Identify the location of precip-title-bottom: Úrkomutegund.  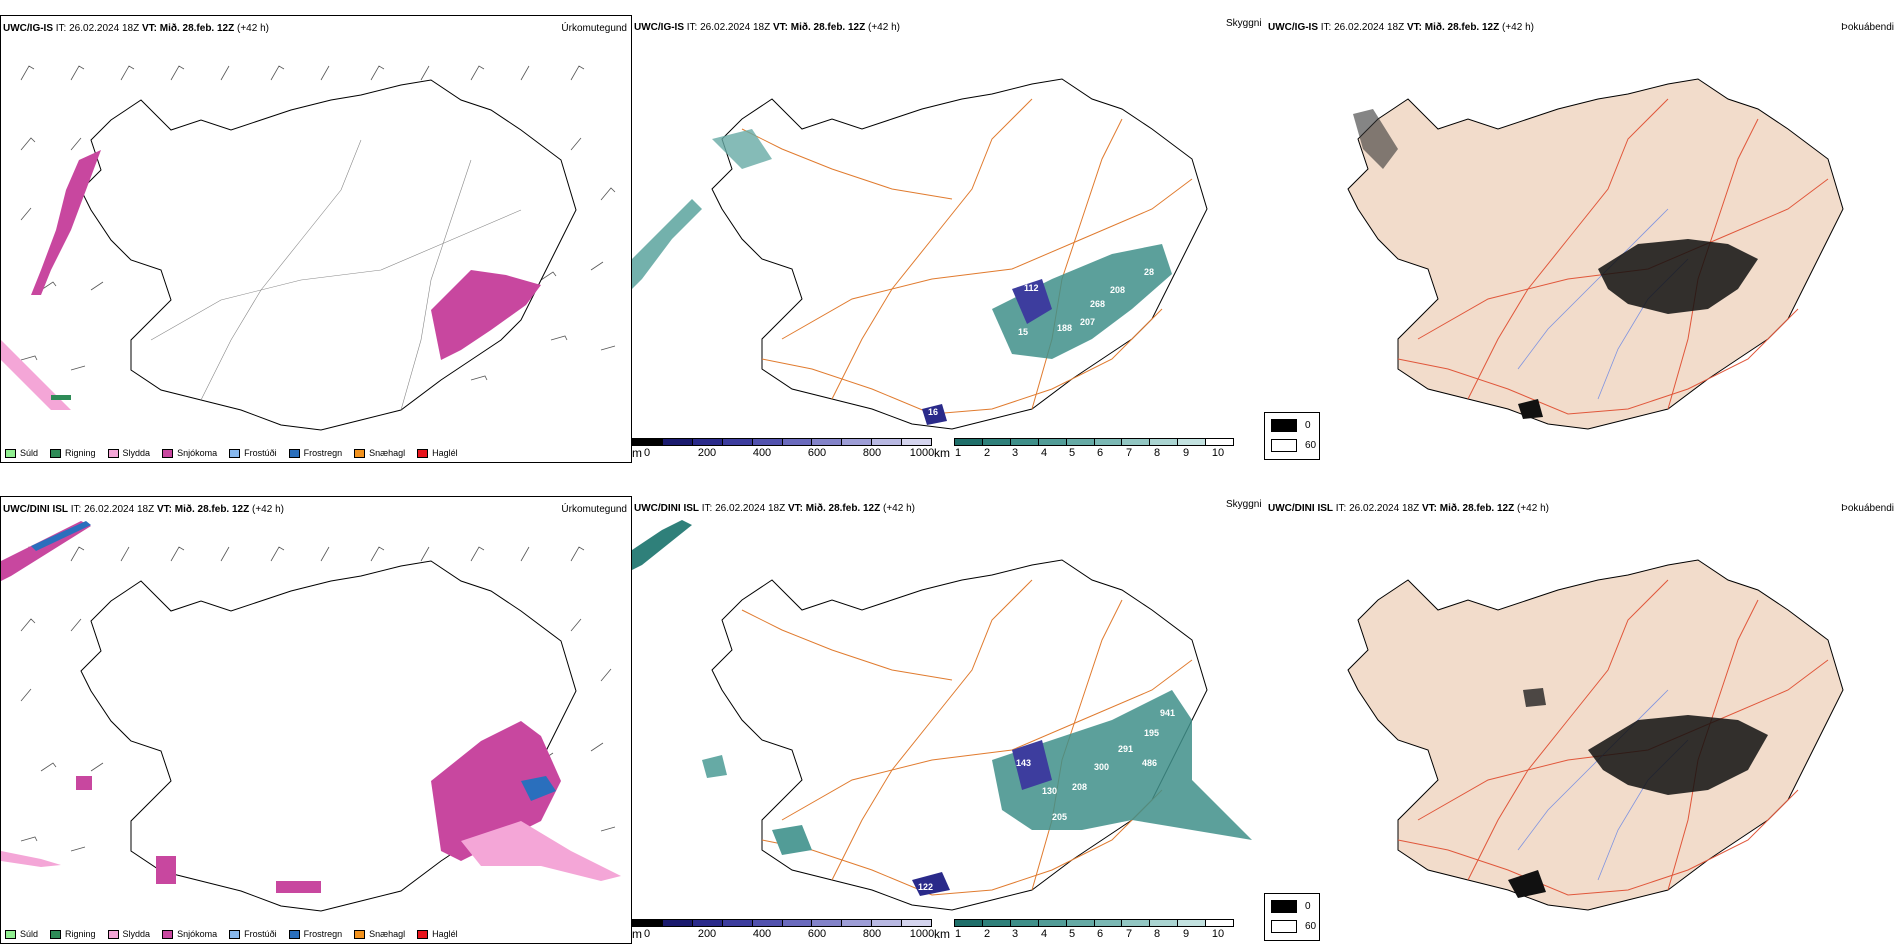
(594, 509).